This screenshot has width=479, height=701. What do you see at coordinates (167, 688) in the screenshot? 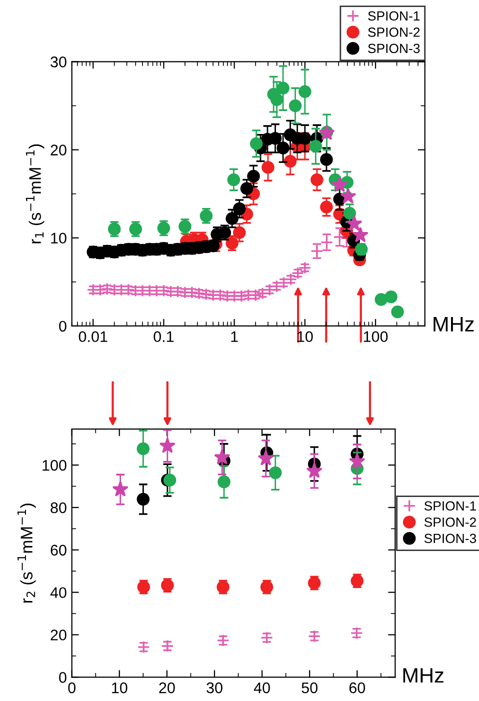
I see `x-tick-label: 20` at bounding box center [167, 688].